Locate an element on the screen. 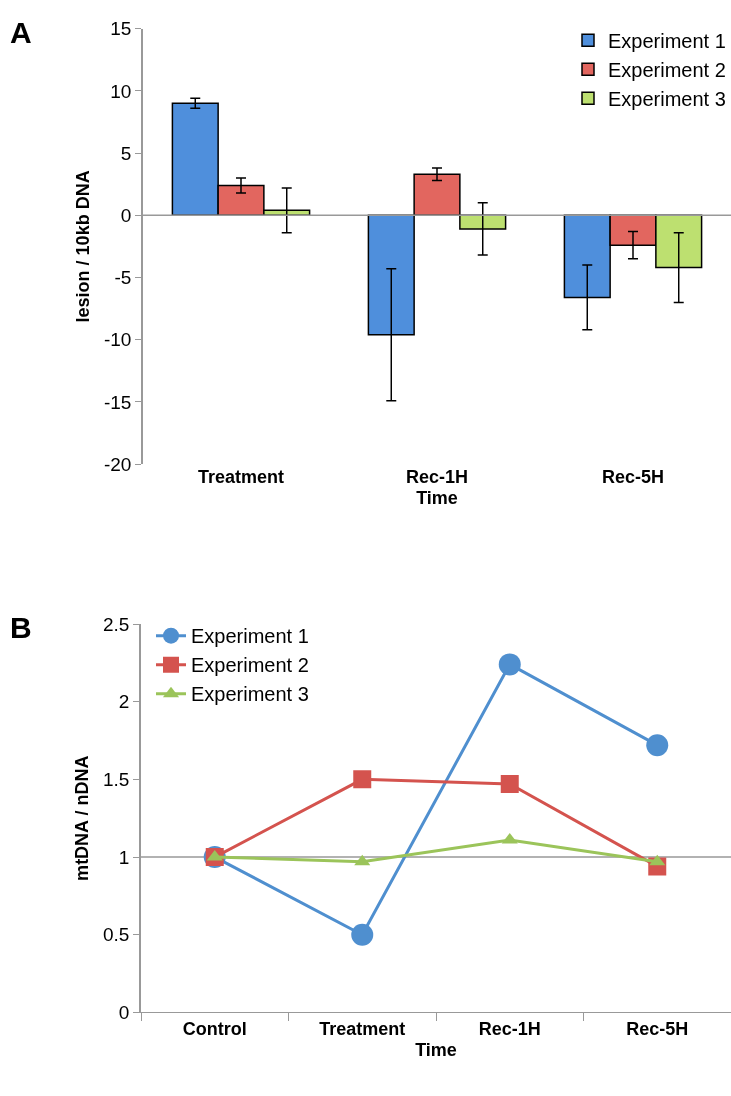 This screenshot has height=1096, width=731. y-tick-label: 1.5 is located at coordinates (116, 780).